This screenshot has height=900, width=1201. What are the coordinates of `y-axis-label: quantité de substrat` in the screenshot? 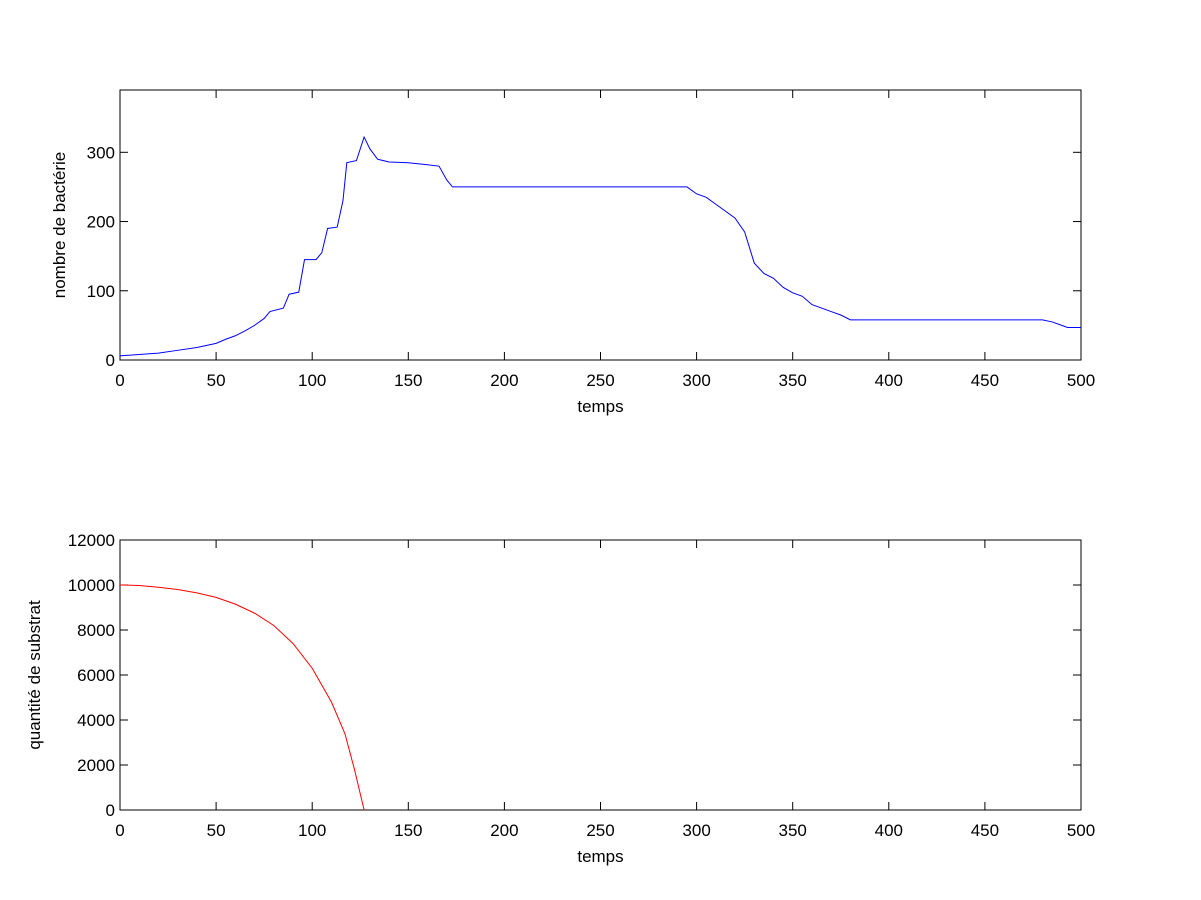 It's located at (34, 675).